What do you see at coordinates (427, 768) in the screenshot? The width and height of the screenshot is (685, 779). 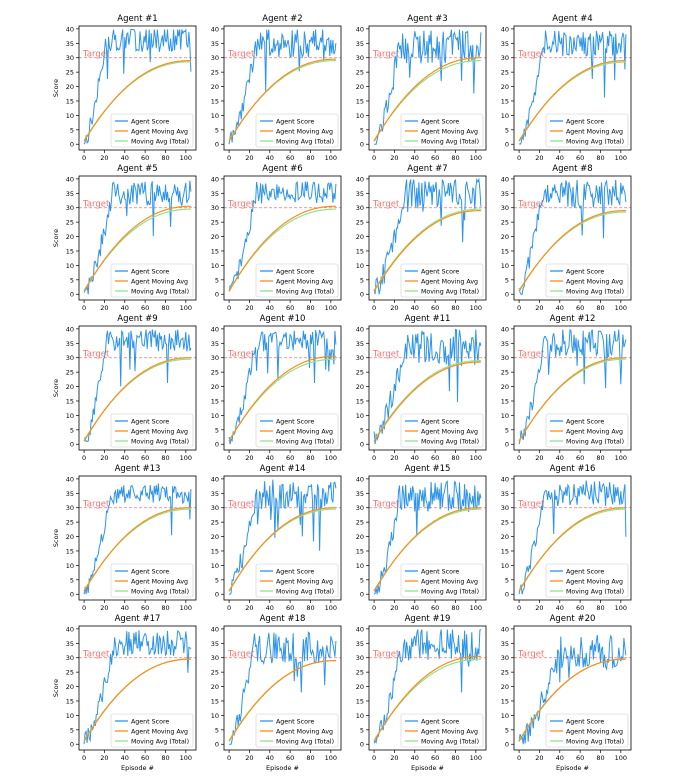 I see `x-axis-label: Episode #` at bounding box center [427, 768].